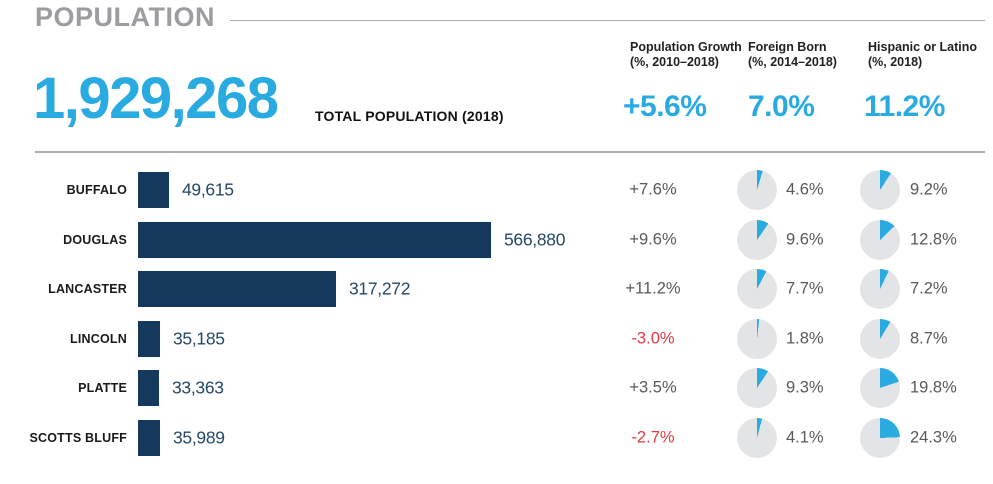 This screenshot has height=484, width=993. I want to click on county-label: BUFFALO, so click(96, 190).